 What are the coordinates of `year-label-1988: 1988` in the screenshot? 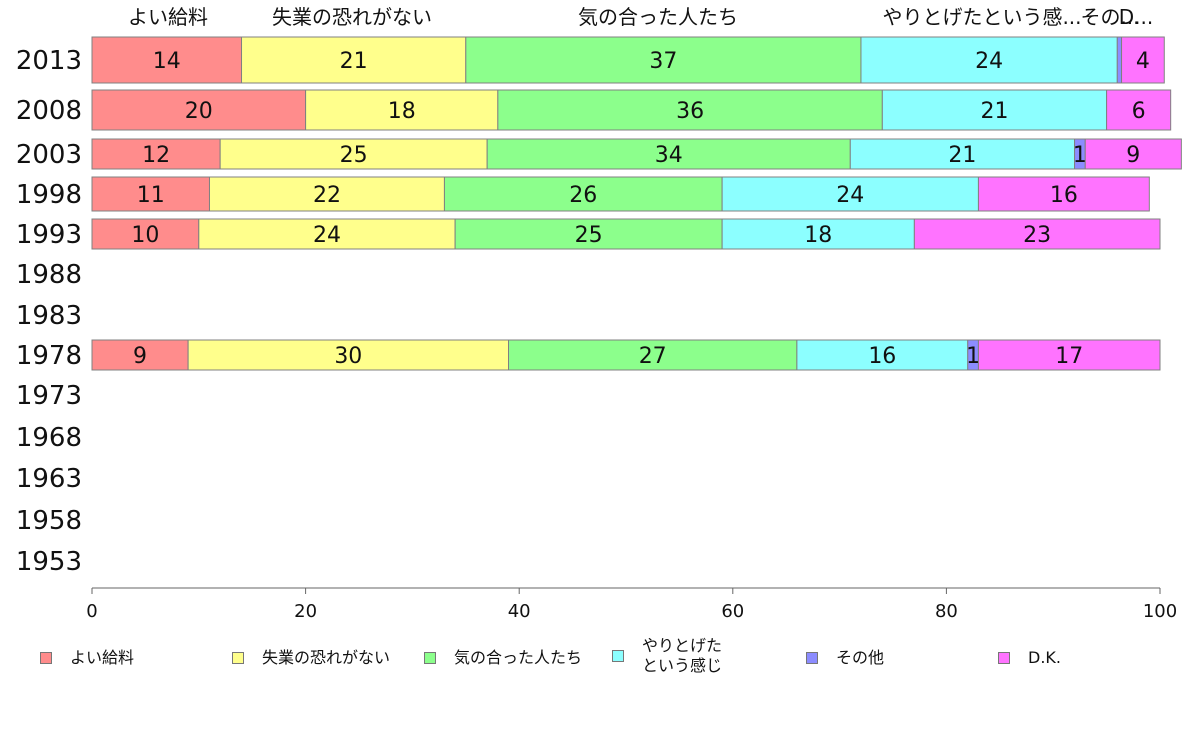 It's located at (49, 275).